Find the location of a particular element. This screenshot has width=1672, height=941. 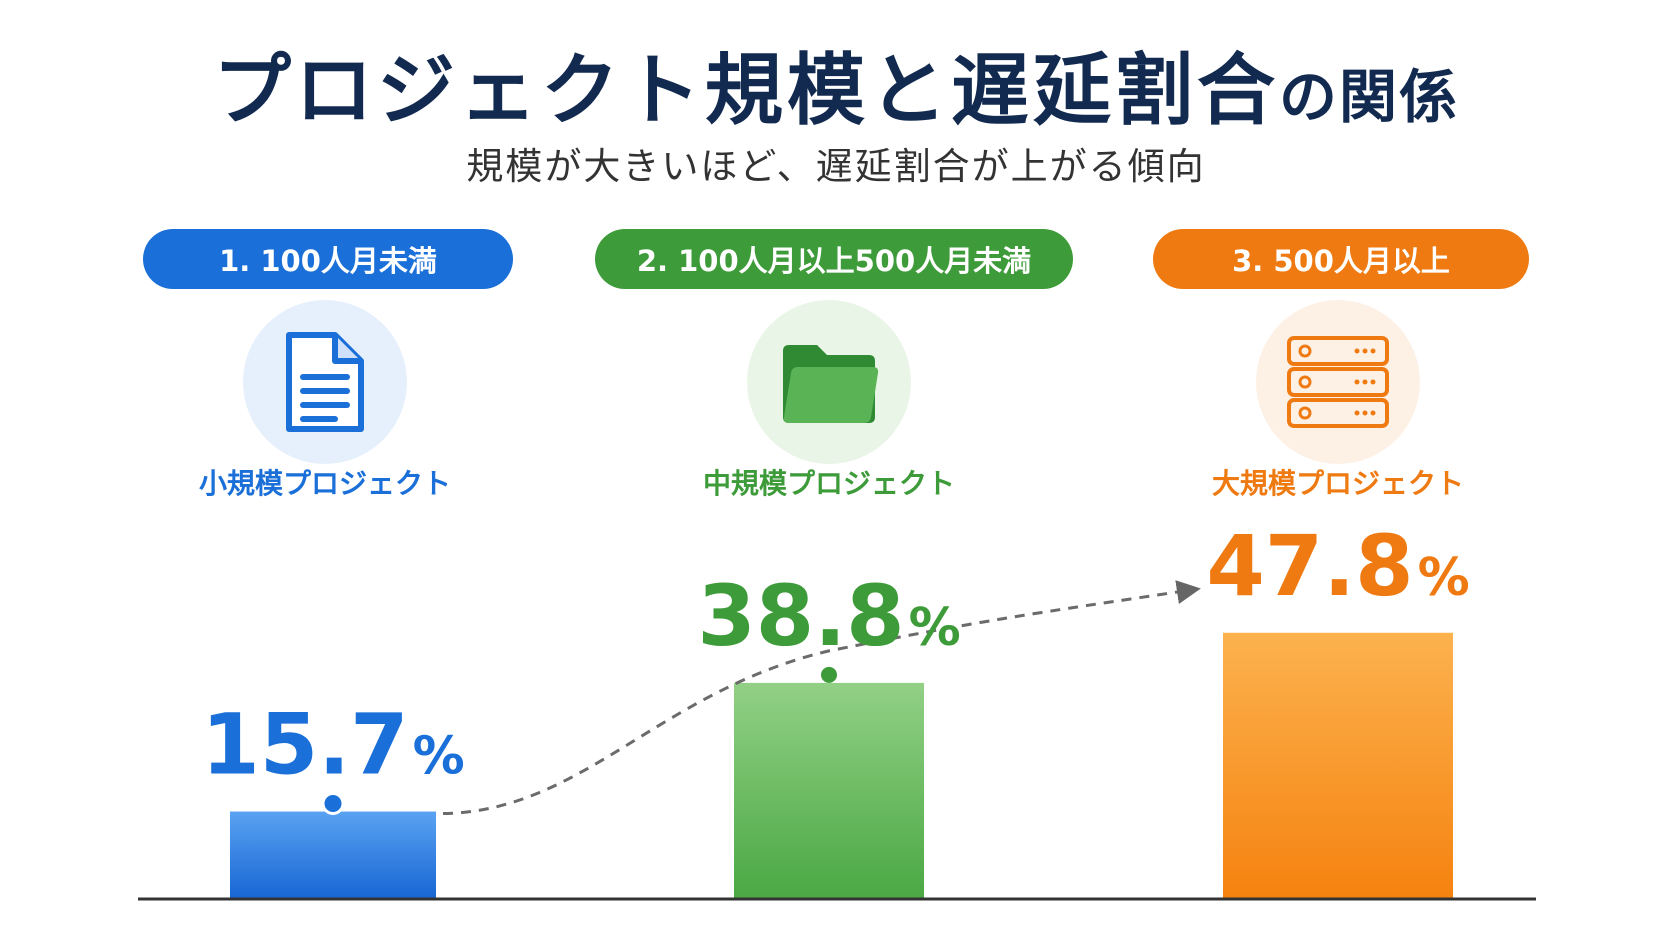

chart-subtitle: 規模が大きいほど、遅延割合が上がる傾向 is located at coordinates (836, 166).